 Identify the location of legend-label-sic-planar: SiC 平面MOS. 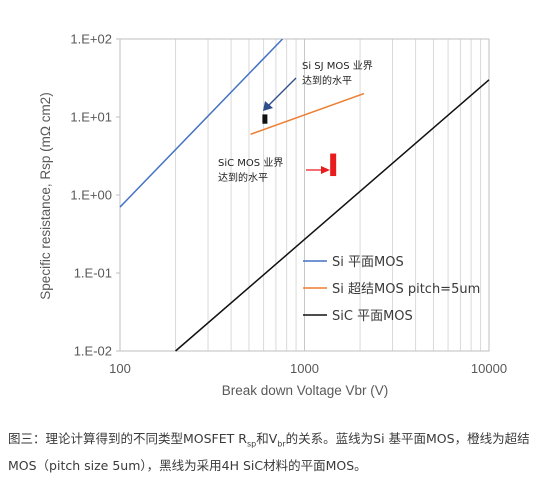
(372, 316).